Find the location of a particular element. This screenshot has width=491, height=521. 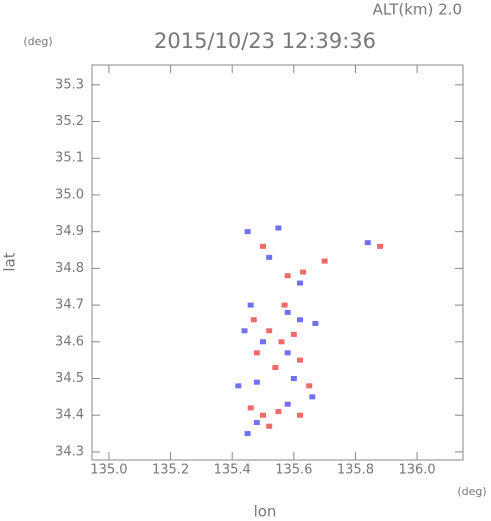

y-tick-label: 34.8 is located at coordinates (69, 268).